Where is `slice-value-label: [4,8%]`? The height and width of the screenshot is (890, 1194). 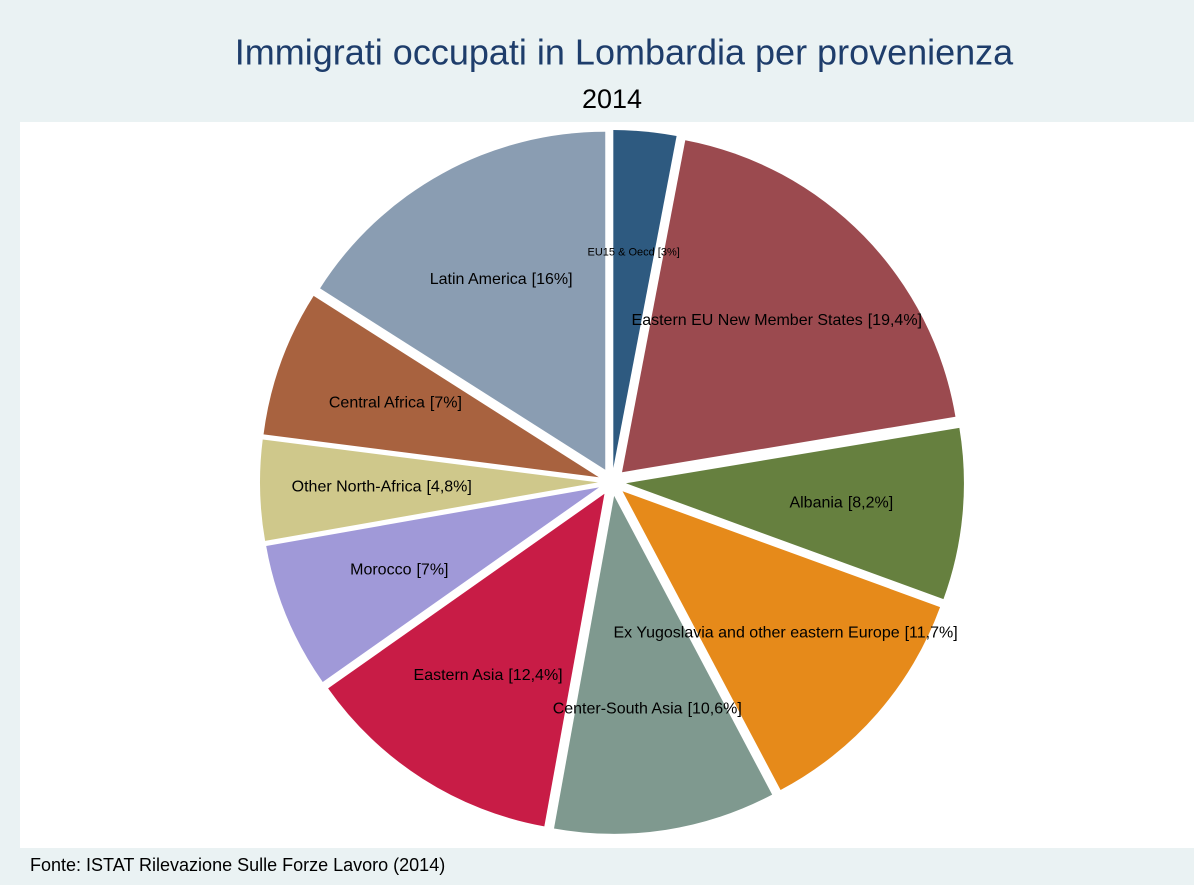
slice-value-label: [4,8%] is located at coordinates (448, 487).